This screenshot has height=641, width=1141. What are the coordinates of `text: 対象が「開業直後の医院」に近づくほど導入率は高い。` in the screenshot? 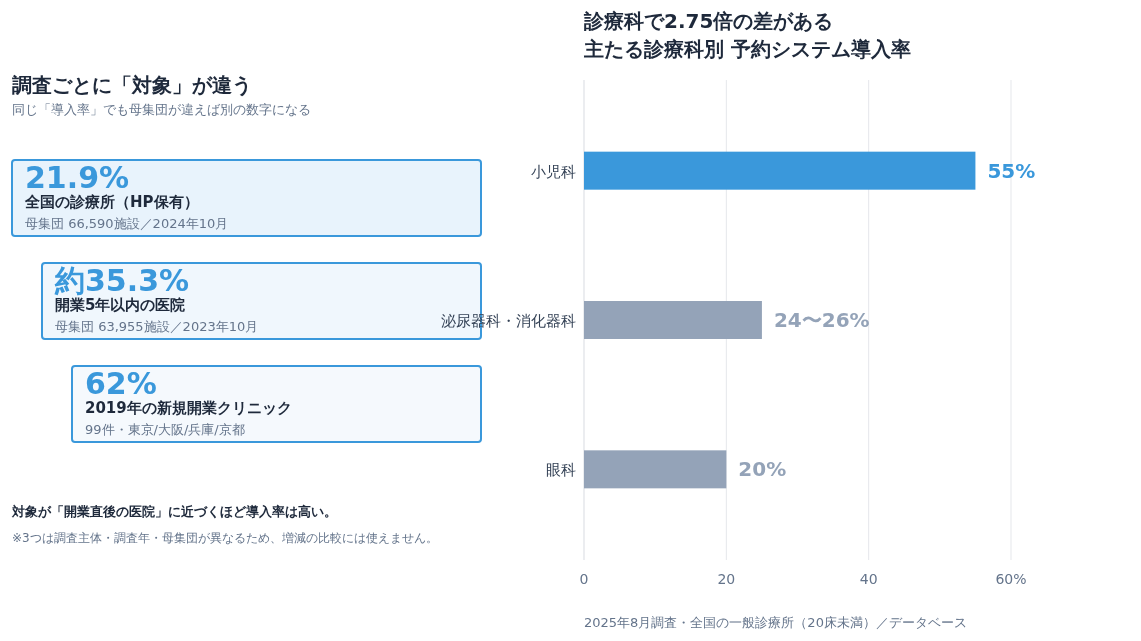 It's located at (174, 511).